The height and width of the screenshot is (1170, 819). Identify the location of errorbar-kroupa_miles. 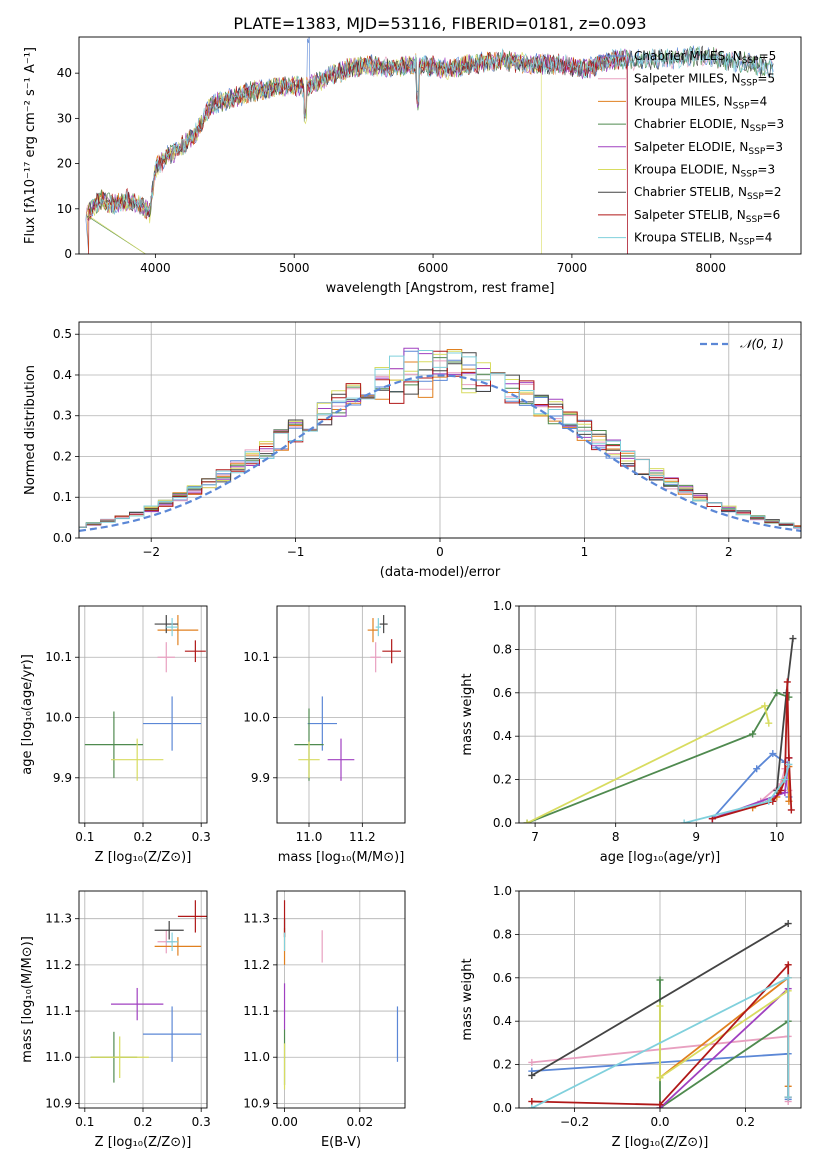
(178, 630).